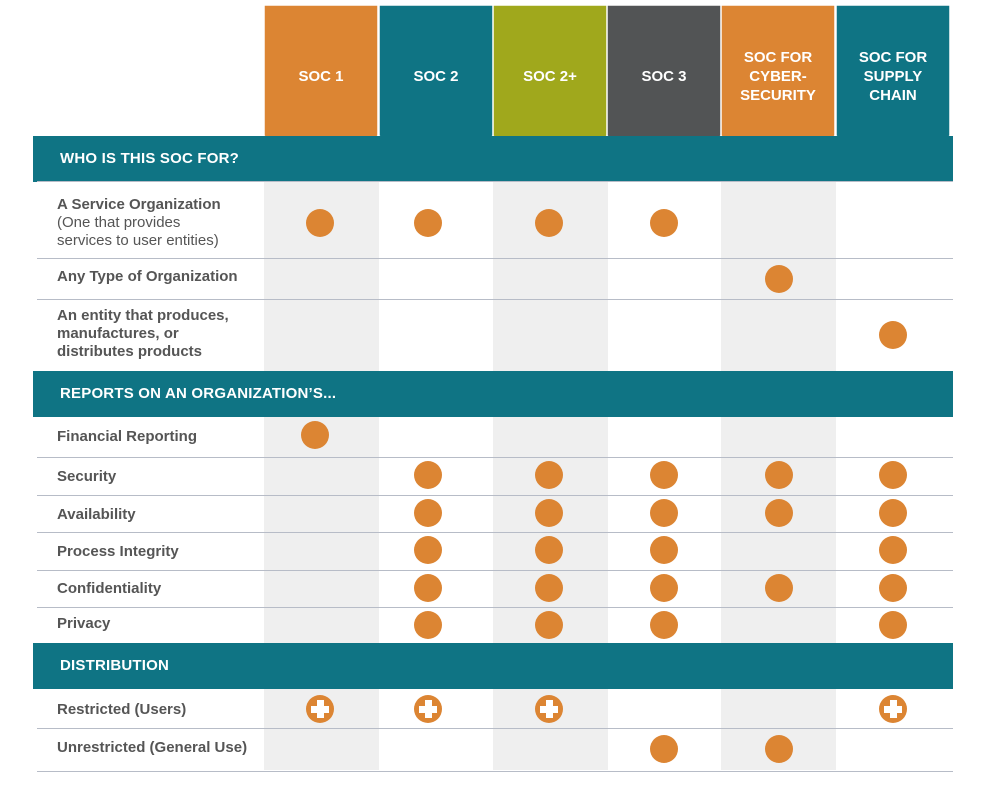 The width and height of the screenshot is (1000, 803). Describe the element at coordinates (493, 394) in the screenshot. I see `section-band-reports` at that location.